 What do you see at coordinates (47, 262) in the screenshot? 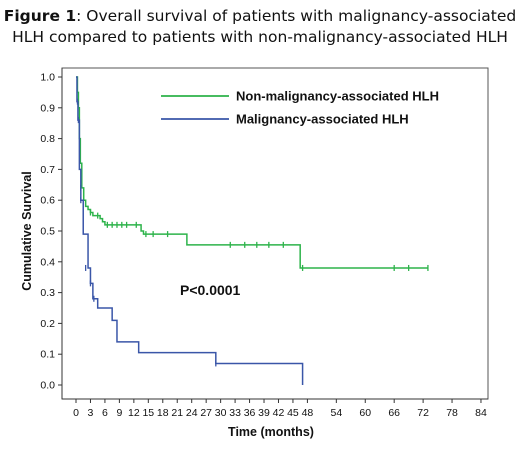
I see `y-tick-label: 0.4` at bounding box center [47, 262].